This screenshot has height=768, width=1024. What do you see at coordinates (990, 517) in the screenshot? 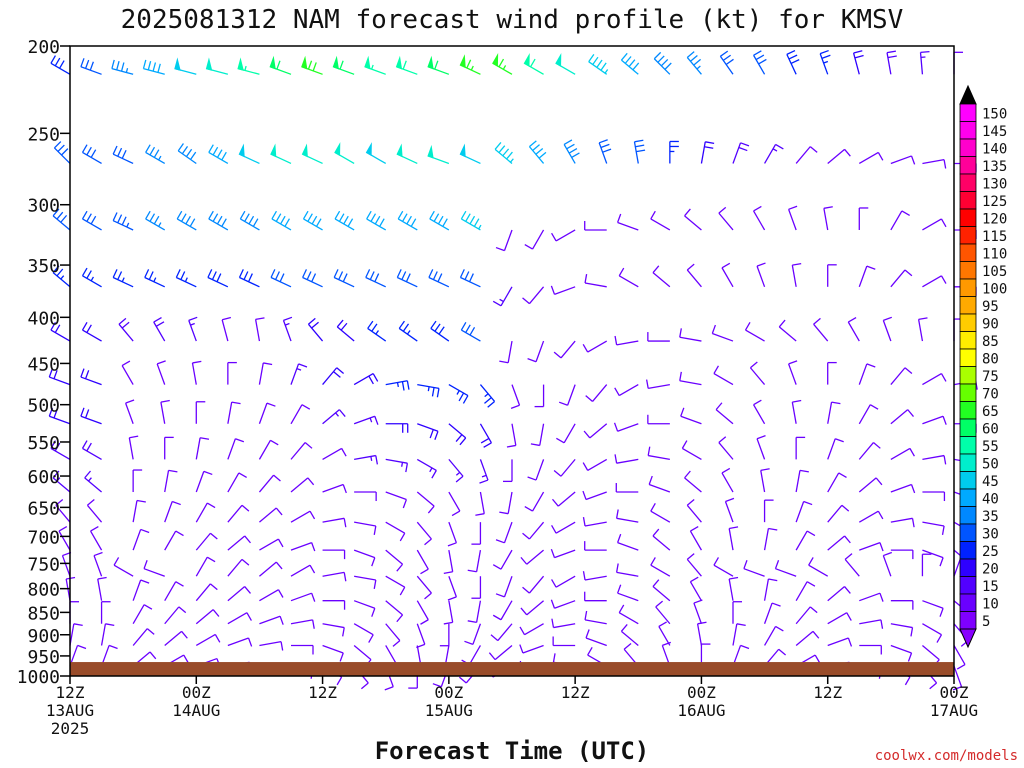
I see `colorbar-label: 35` at bounding box center [990, 517].